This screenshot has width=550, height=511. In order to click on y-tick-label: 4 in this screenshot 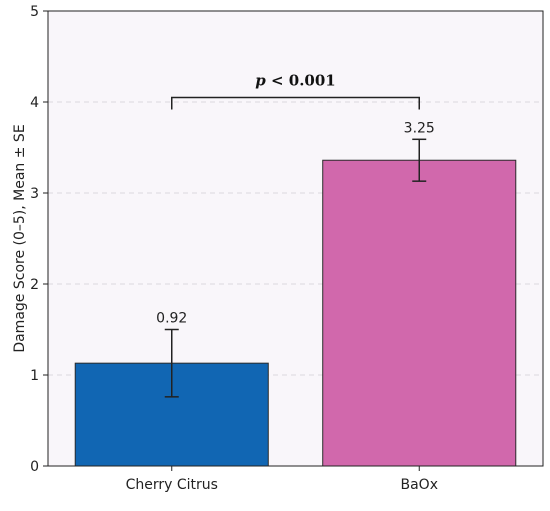, I will do `click(34, 103)`.